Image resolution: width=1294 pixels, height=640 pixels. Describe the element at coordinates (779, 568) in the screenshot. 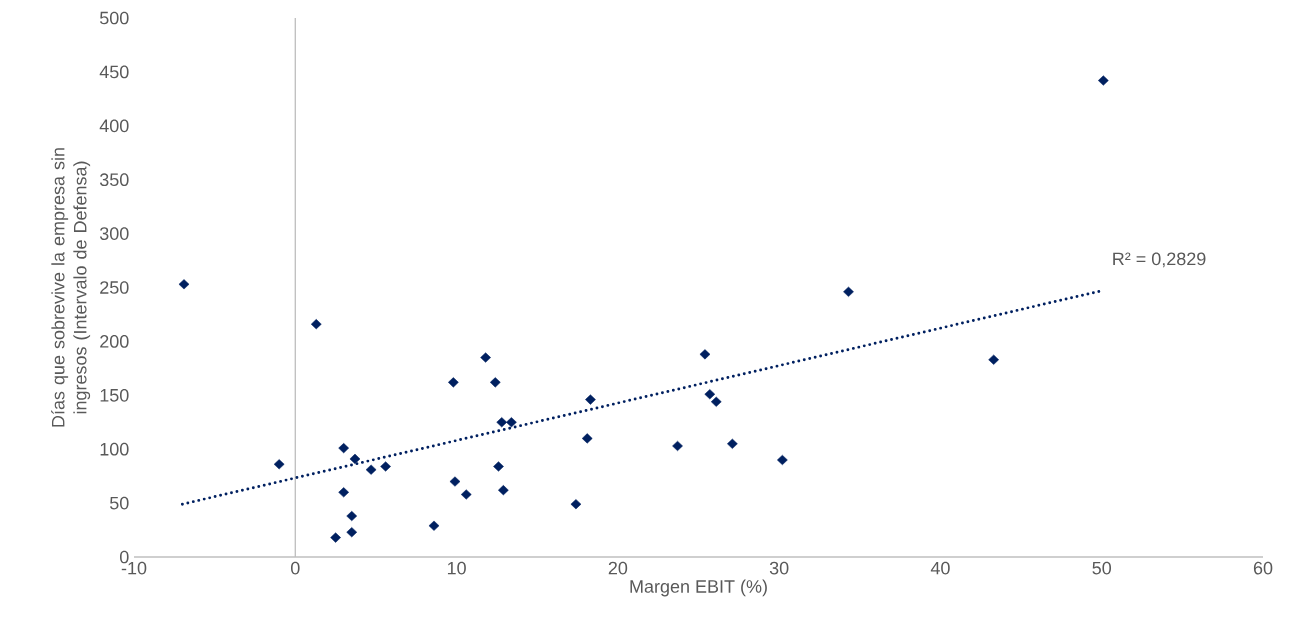

I see `x-tick-label: 30` at that location.